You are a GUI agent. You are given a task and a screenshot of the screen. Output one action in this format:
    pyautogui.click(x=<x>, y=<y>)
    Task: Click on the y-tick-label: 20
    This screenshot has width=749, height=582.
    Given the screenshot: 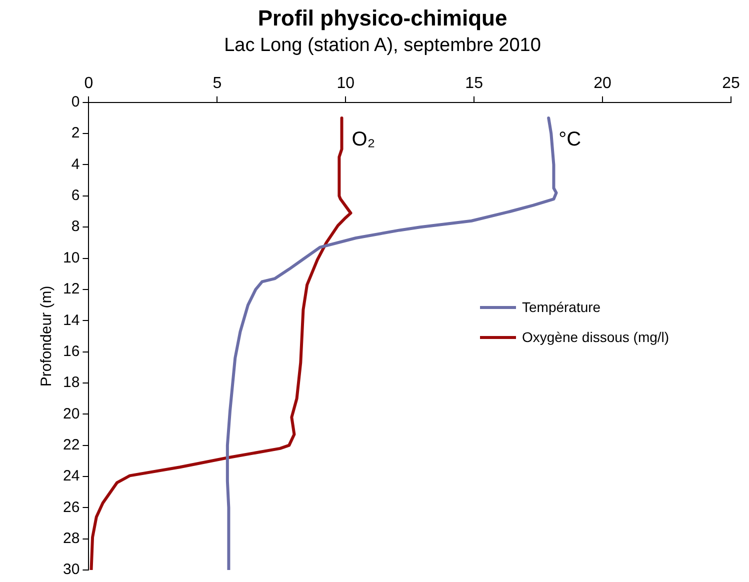 What is the action you would take?
    pyautogui.click(x=71, y=413)
    